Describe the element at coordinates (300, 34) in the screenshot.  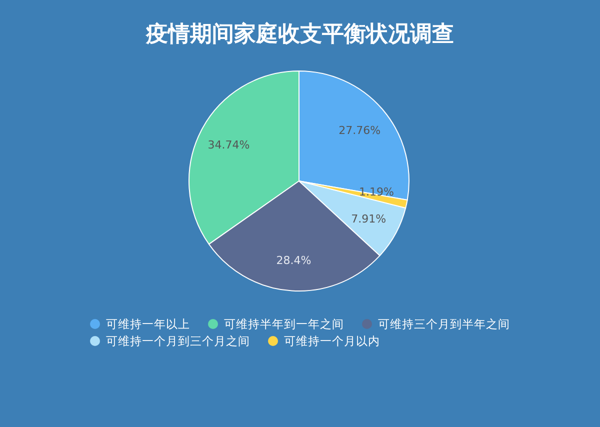
I see `title: 疫情期间家庭收支平衡状况调查` at that location.